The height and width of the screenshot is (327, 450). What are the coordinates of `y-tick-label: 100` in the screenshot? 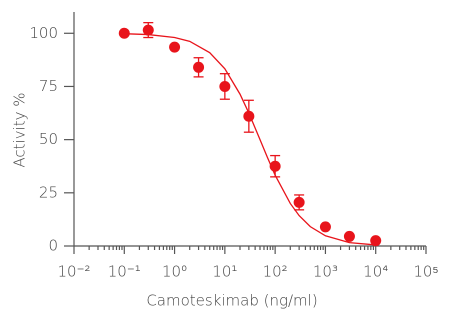 It's located at (43, 33).